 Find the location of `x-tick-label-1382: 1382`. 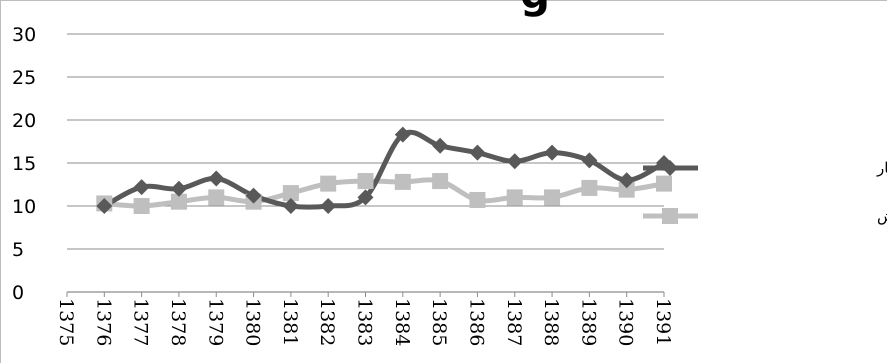

x-tick-label-1382: 1382 is located at coordinates (327, 322).